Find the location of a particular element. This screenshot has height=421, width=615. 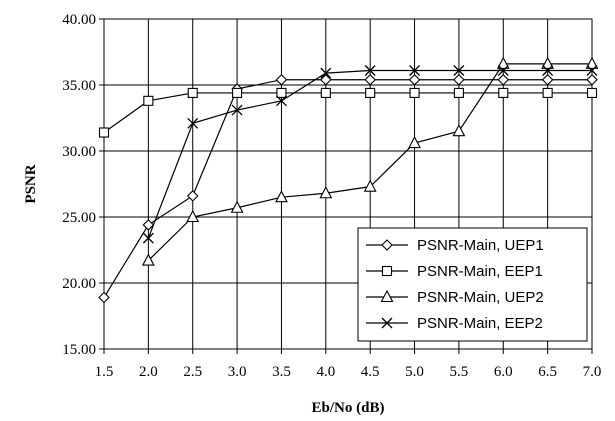

y-tick-label: 30.00 is located at coordinates (79, 152).